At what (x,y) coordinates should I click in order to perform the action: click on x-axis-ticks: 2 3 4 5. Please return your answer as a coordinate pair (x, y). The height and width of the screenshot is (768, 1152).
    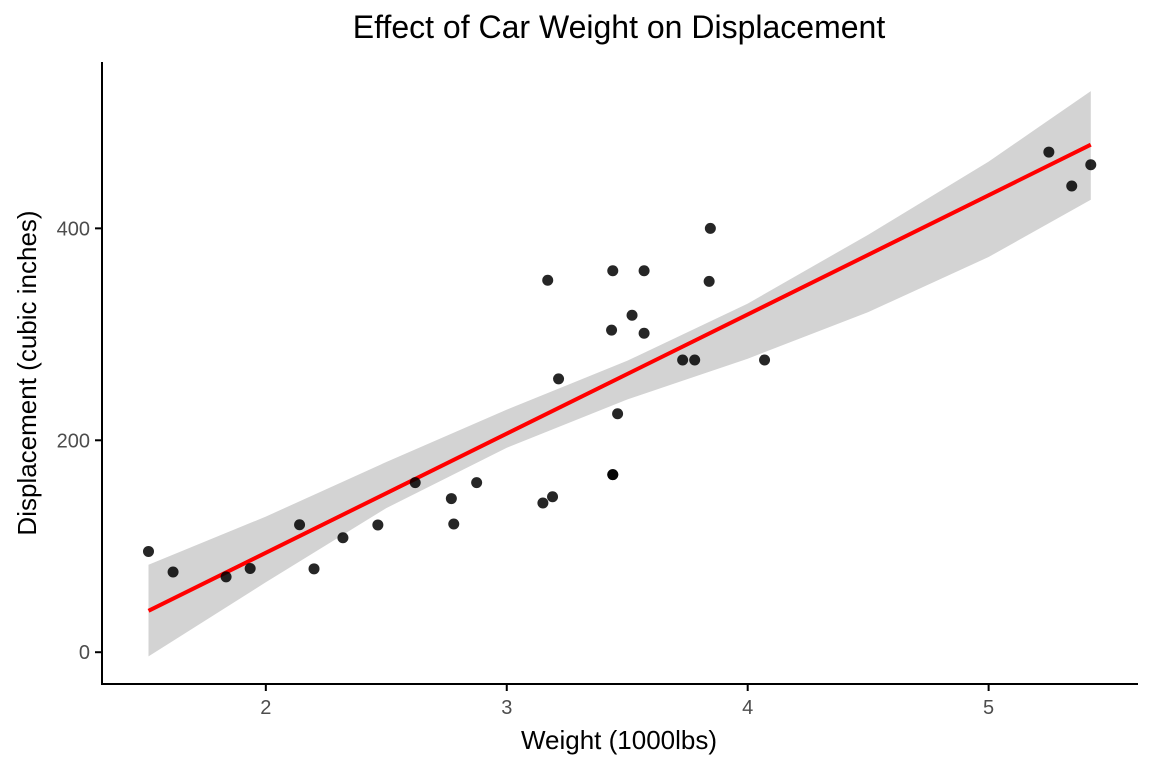
    Looking at the image, I should click on (627, 701).